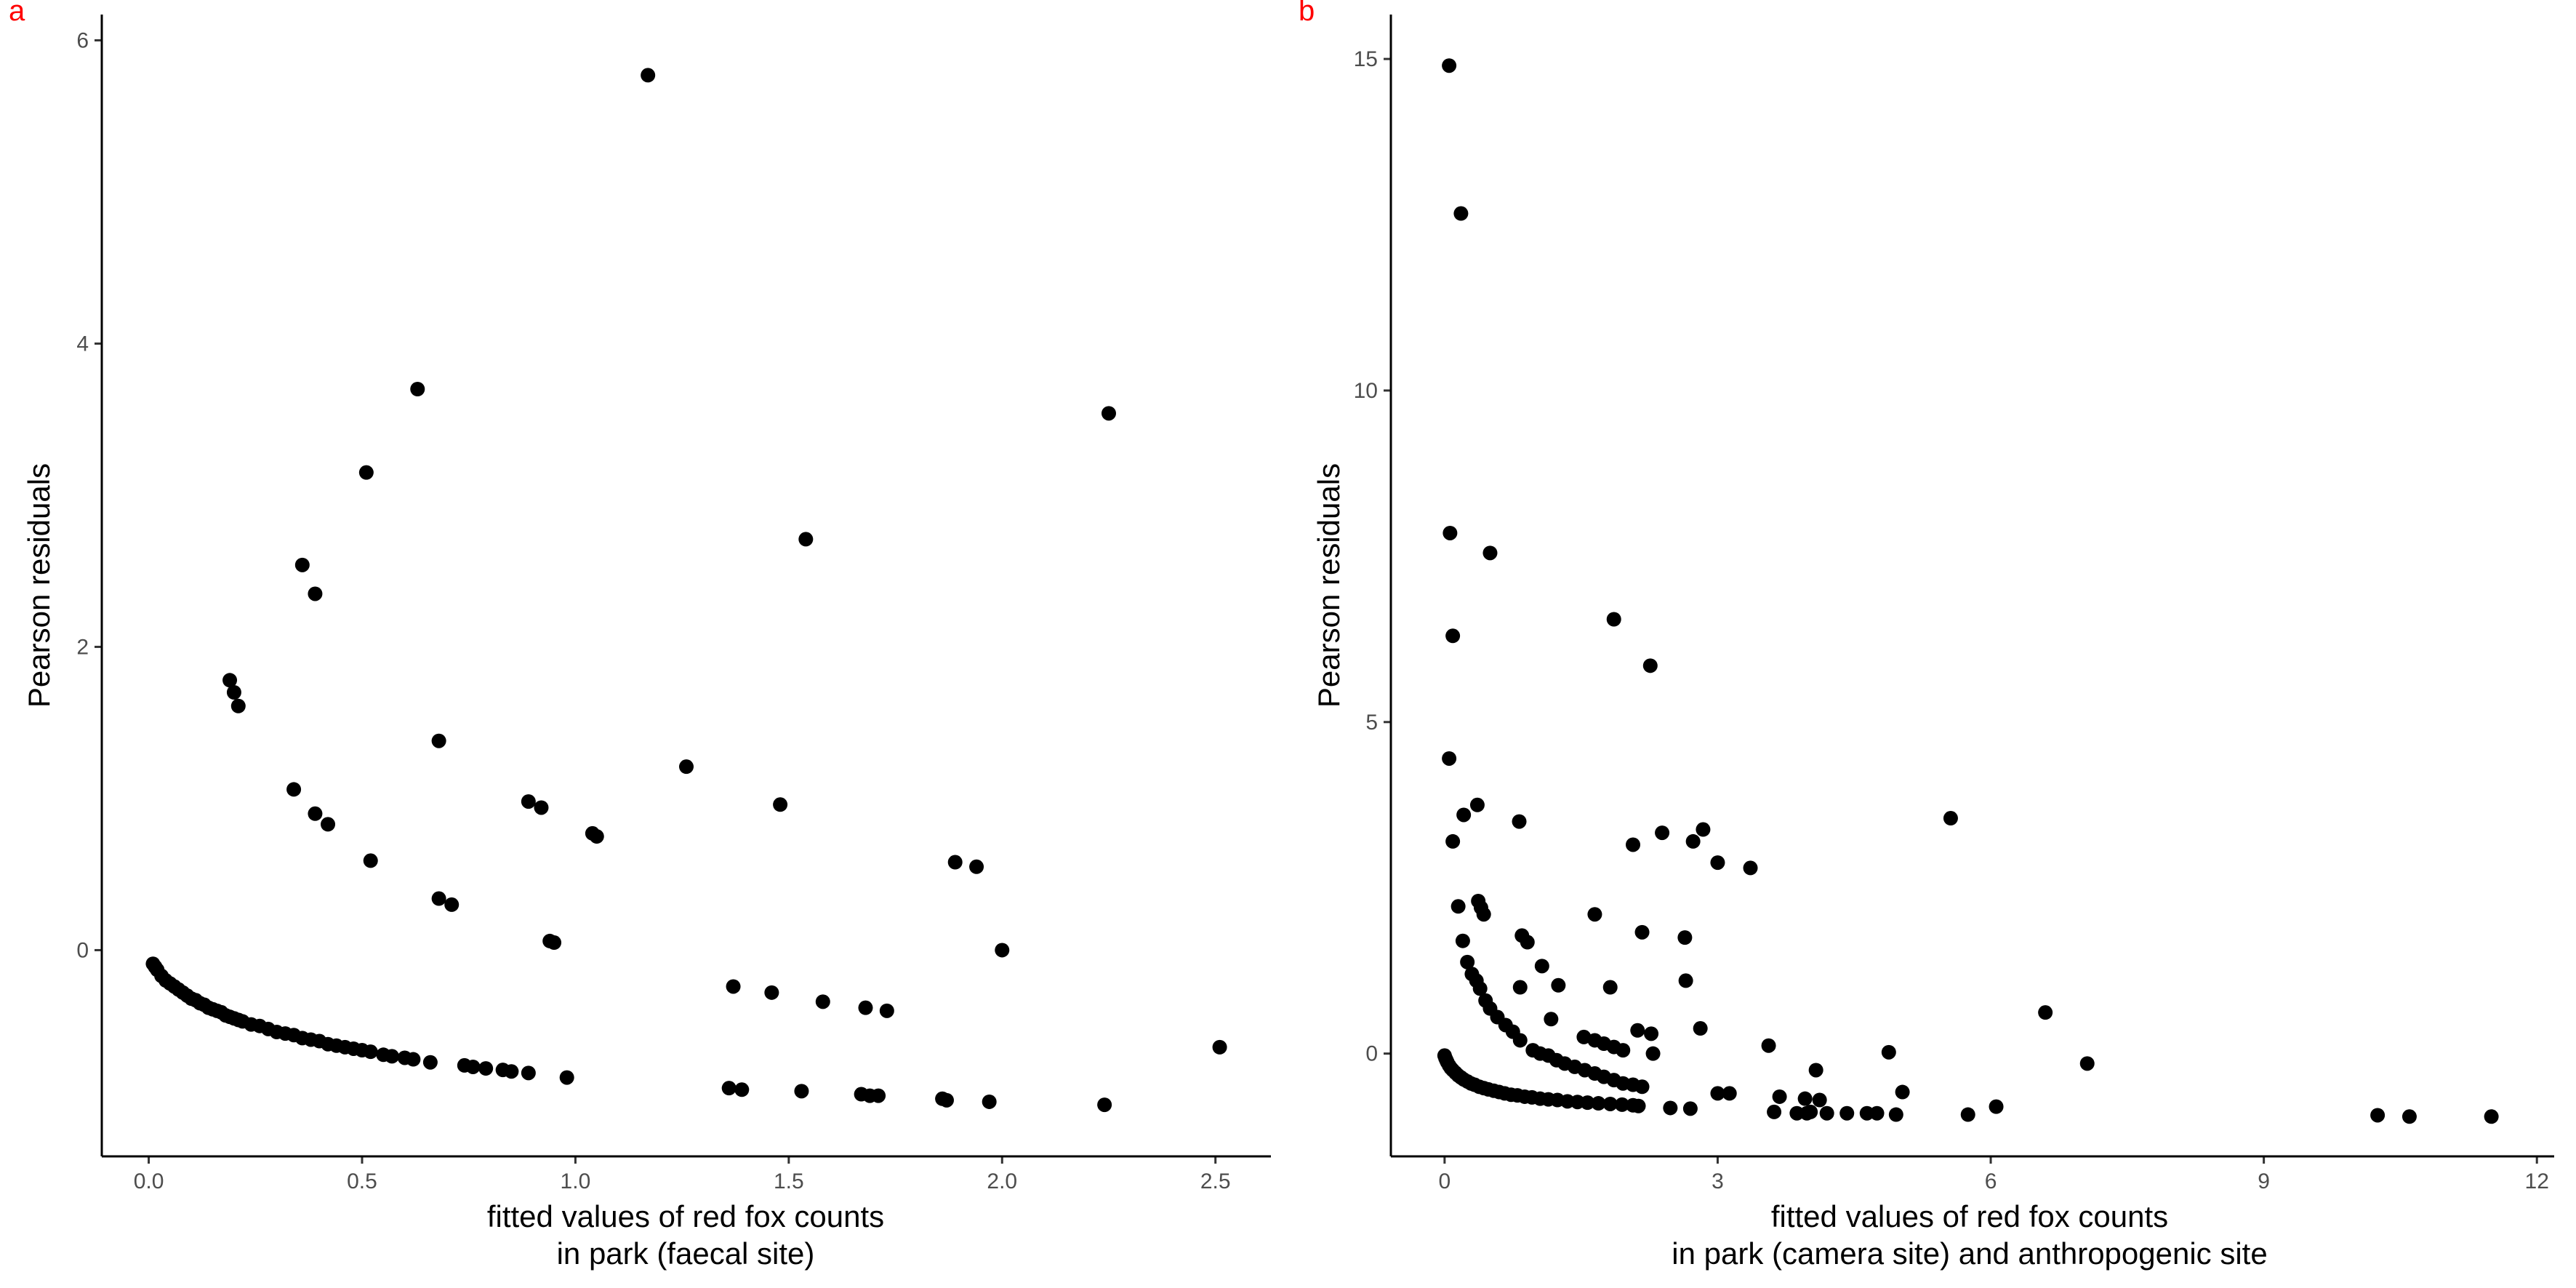  I want to click on panel-b-x-tick-label: 12, so click(2537, 1181).